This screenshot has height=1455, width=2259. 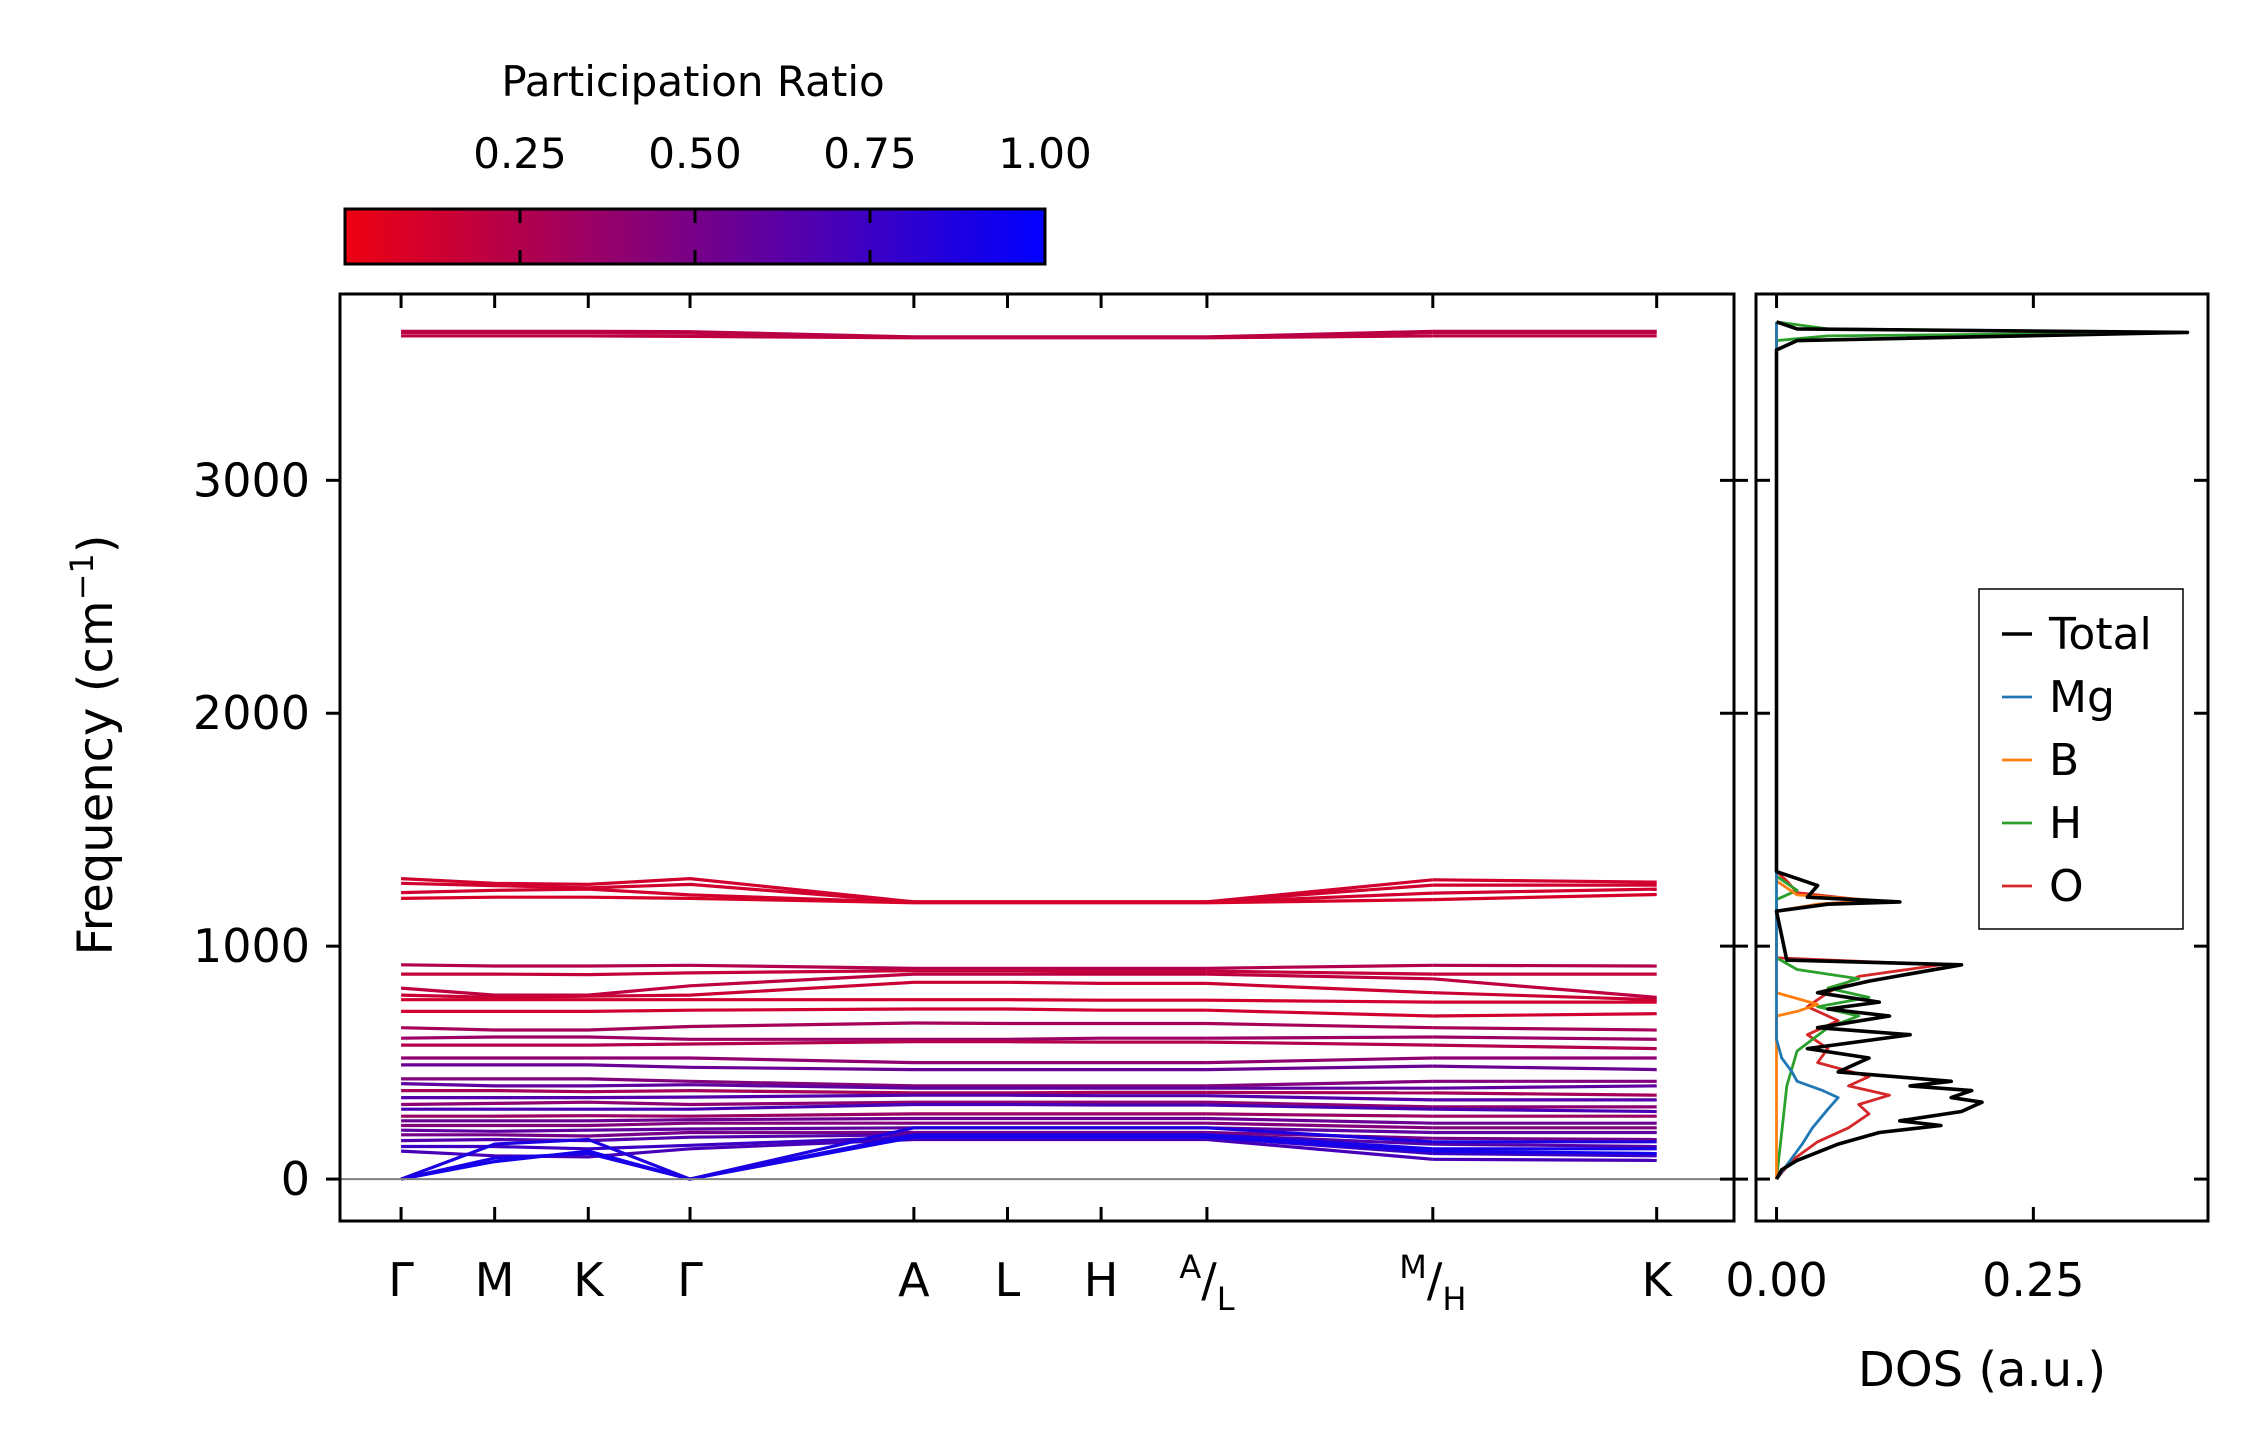 I want to click on x-tick-label: H, so click(x=1101, y=1280).